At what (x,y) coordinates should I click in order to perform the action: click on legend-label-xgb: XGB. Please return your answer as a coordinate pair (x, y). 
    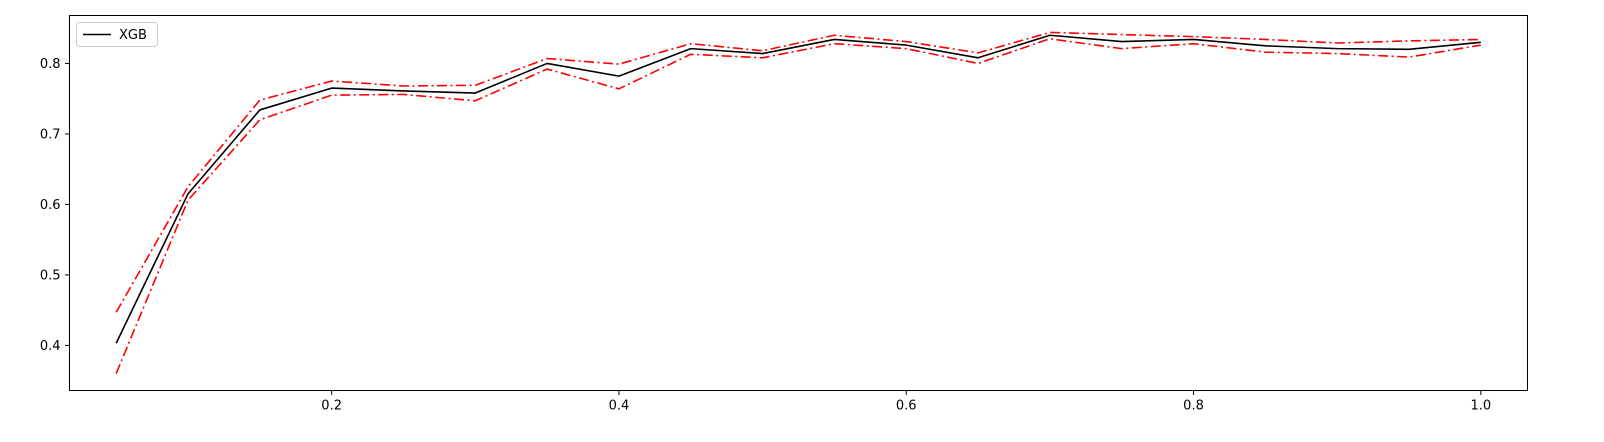
    Looking at the image, I should click on (133, 35).